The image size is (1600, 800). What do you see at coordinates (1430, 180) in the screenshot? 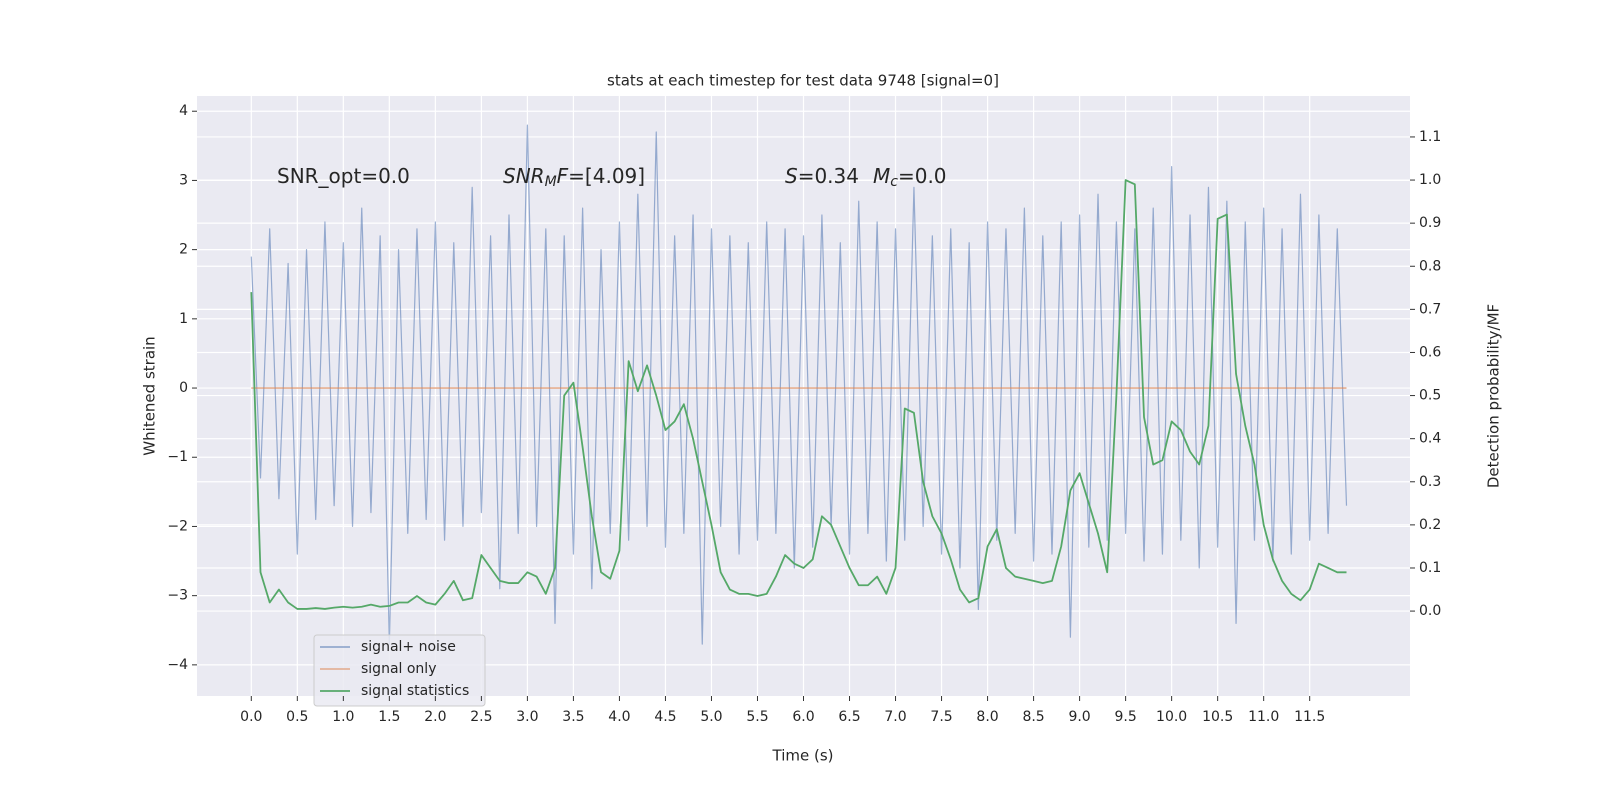
I see `y2-tick-label: 1.0` at bounding box center [1430, 180].